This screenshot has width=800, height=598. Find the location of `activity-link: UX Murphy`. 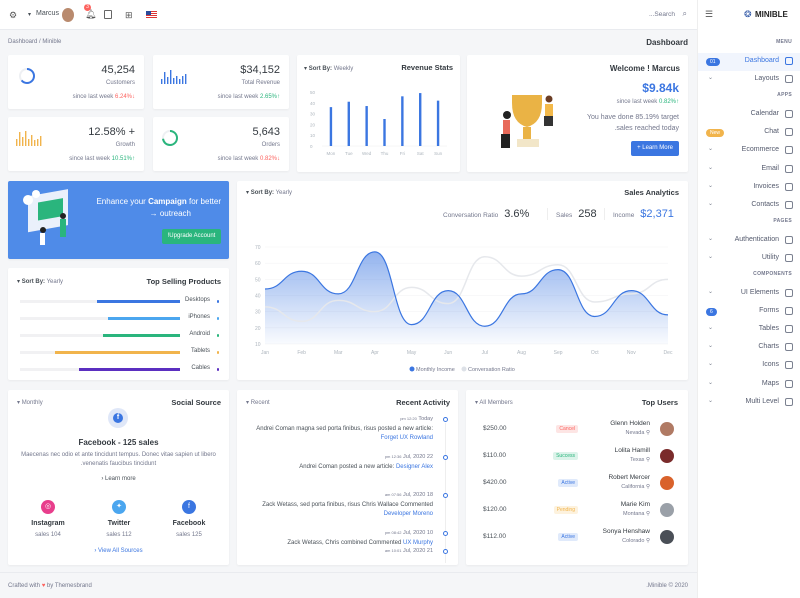

activity-link: UX Murphy is located at coordinates (417, 543).